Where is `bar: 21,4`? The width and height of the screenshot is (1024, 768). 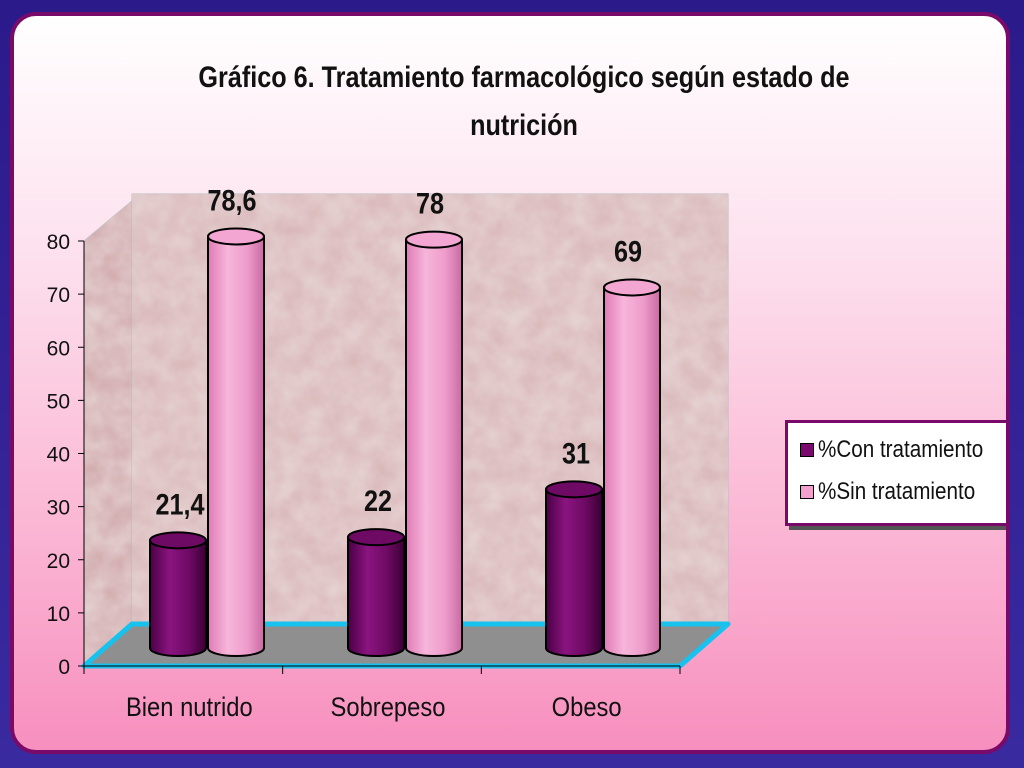
bar: 21,4 is located at coordinates (178, 572).